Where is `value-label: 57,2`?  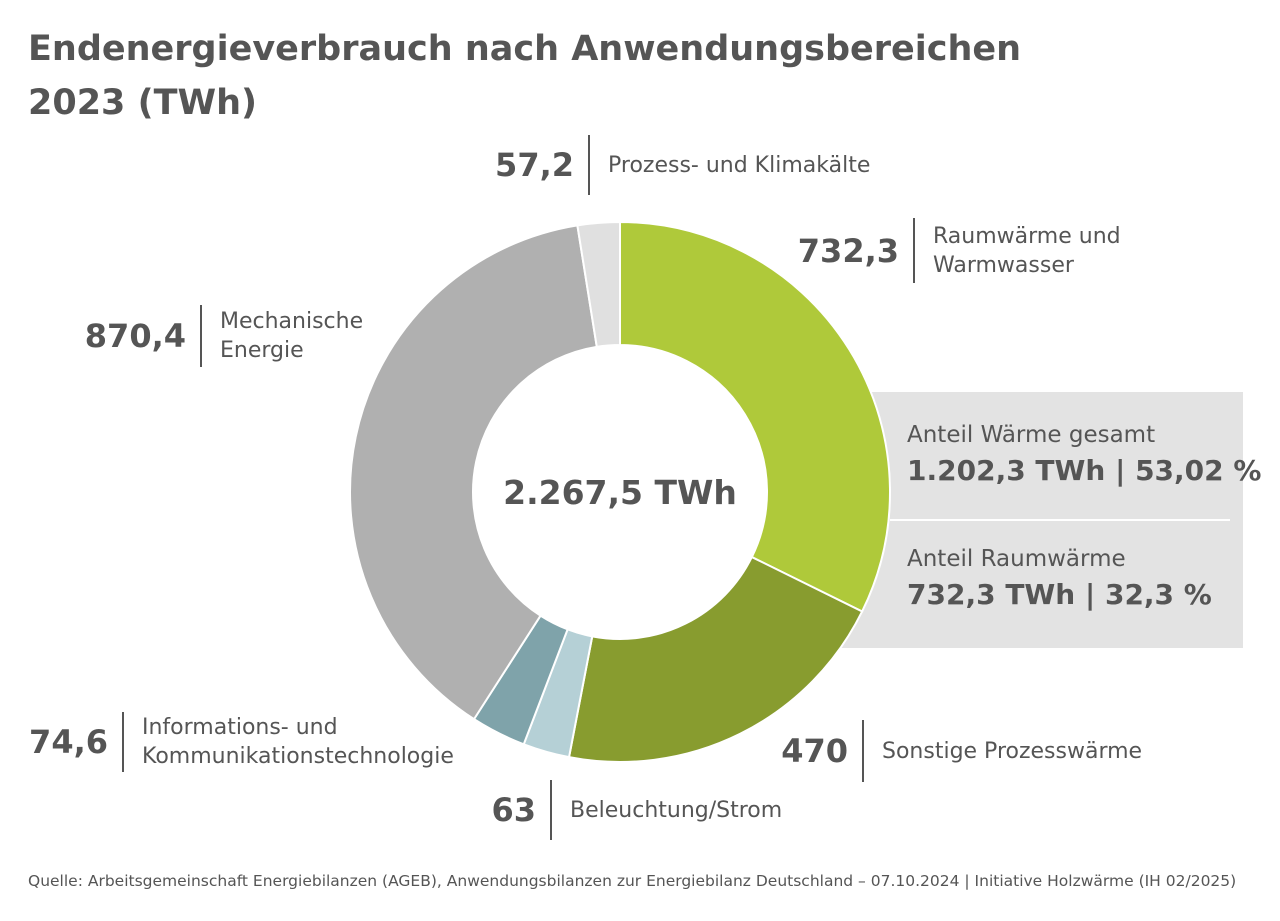 value-label: 57,2 is located at coordinates (534, 165).